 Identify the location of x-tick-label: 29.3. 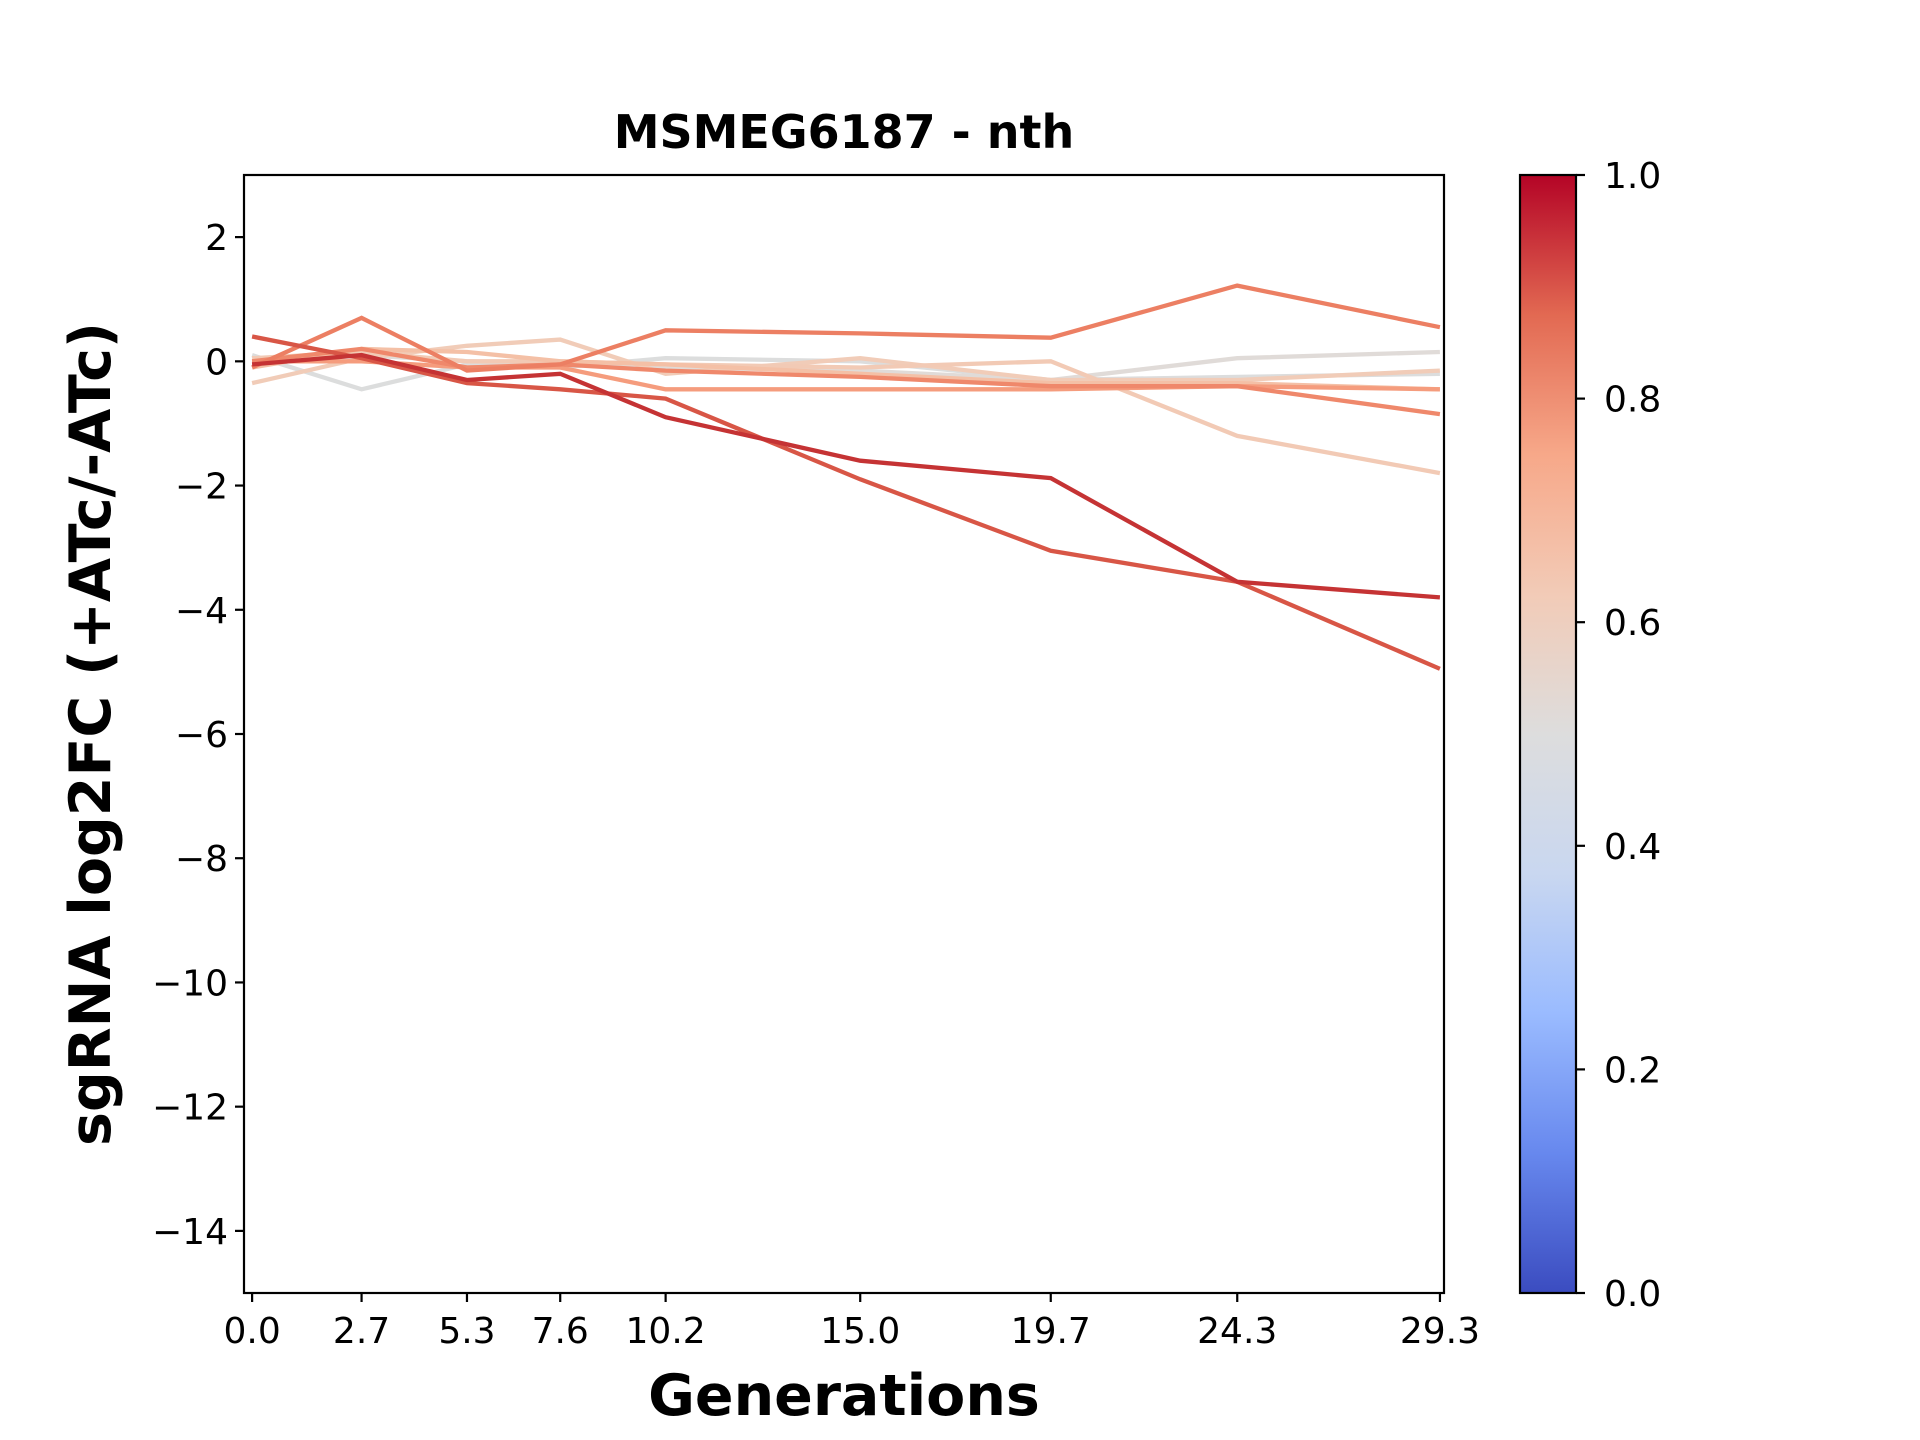
(1440, 1331).